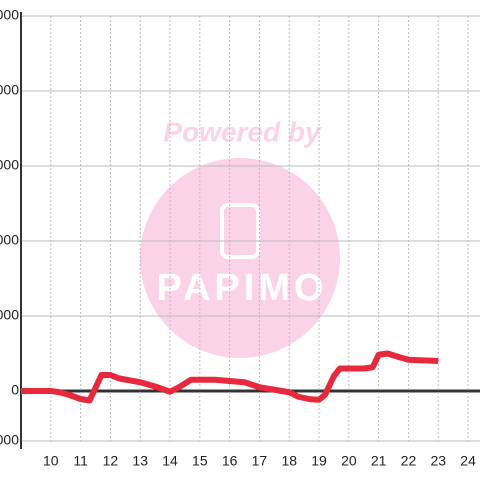 This screenshot has height=480, width=480. What do you see at coordinates (9, 165) in the screenshot?
I see `y-tick-label: 90,000` at bounding box center [9, 165].